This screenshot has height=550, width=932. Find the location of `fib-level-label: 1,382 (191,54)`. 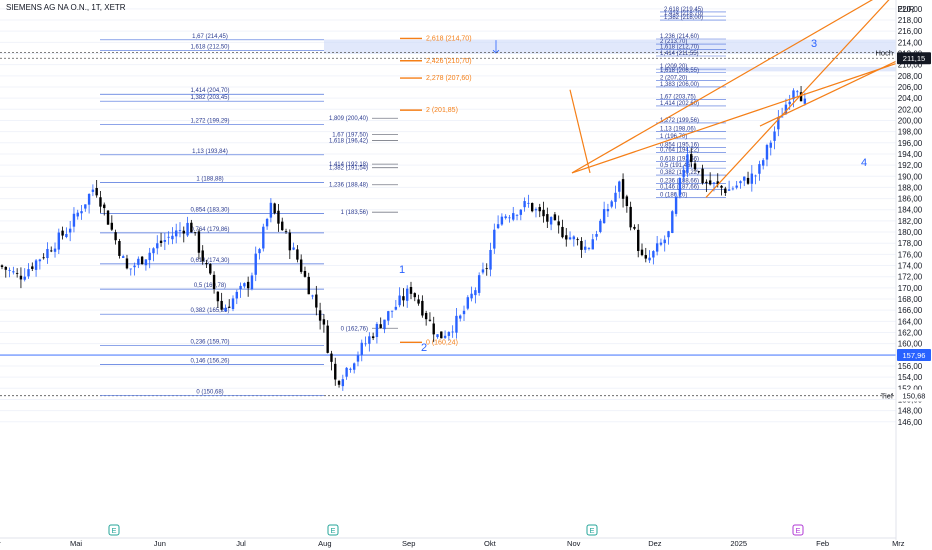

fib-level-label: 1,382 (191,54) is located at coordinates (348, 169).